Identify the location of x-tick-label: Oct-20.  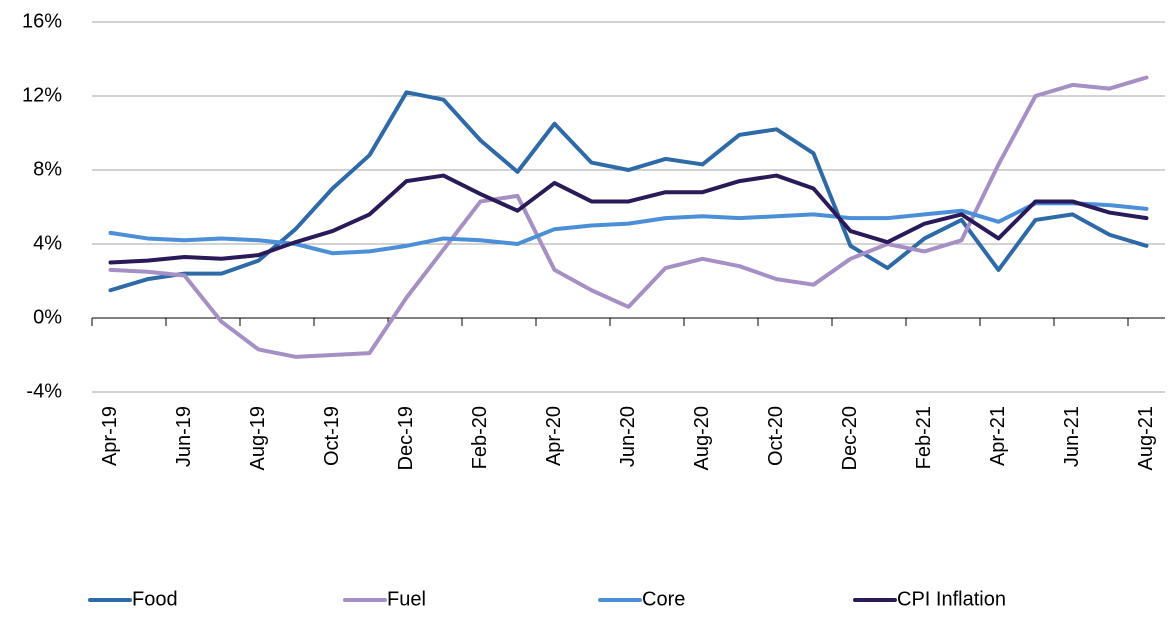
(776, 436).